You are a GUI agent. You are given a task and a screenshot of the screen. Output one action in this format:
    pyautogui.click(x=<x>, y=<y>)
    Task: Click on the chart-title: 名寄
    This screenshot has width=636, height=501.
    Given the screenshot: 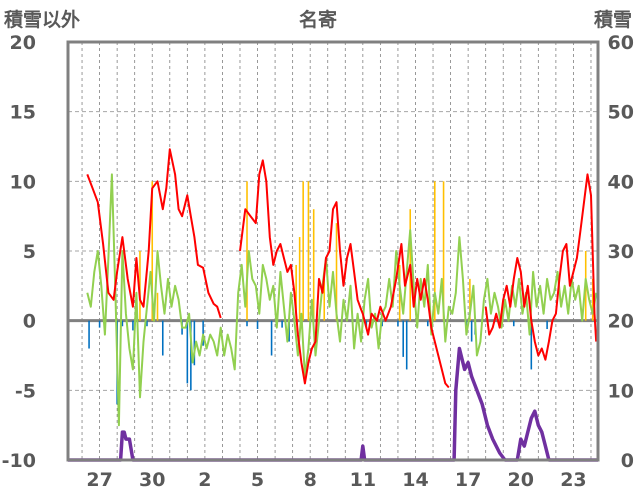 What is the action you would take?
    pyautogui.click(x=318, y=19)
    